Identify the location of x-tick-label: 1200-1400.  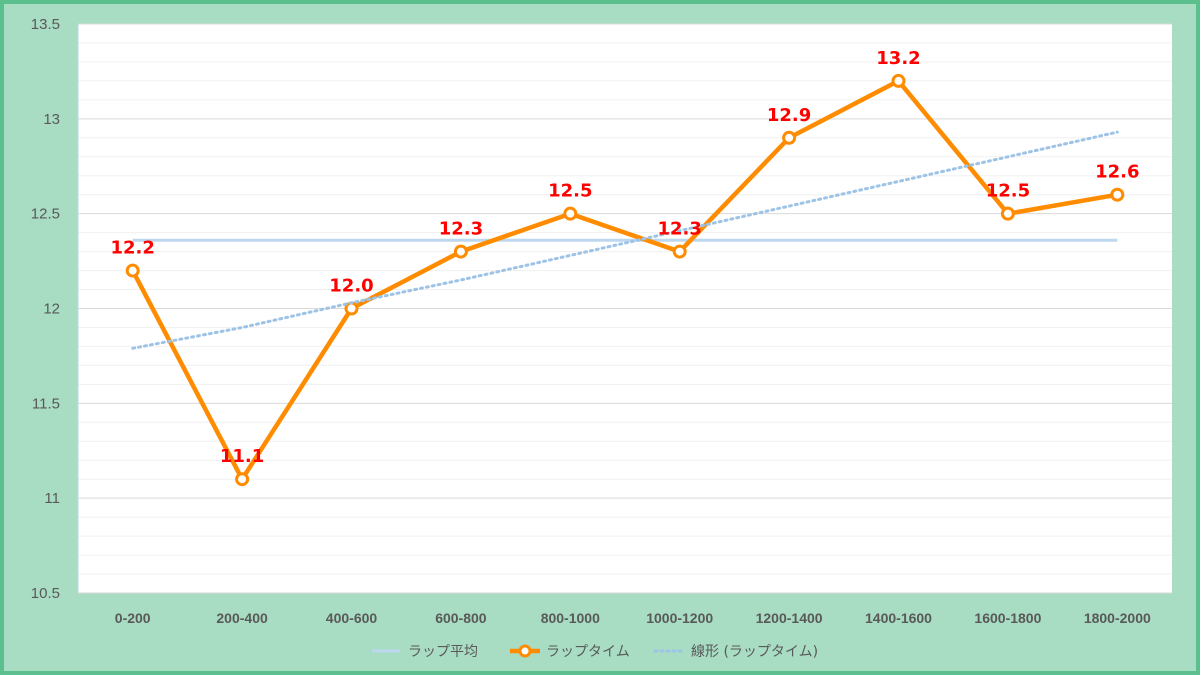
(789, 618).